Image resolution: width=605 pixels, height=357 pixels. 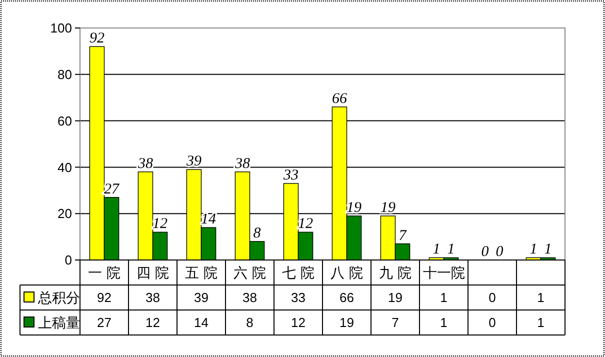 What do you see at coordinates (68, 260) in the screenshot?
I see `y-tick-label: 0` at bounding box center [68, 260].